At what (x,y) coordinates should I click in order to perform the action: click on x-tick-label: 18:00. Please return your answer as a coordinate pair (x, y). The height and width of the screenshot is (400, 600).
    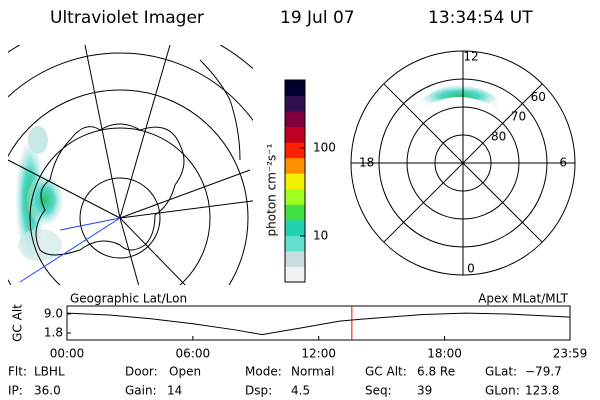
    Looking at the image, I should click on (444, 354).